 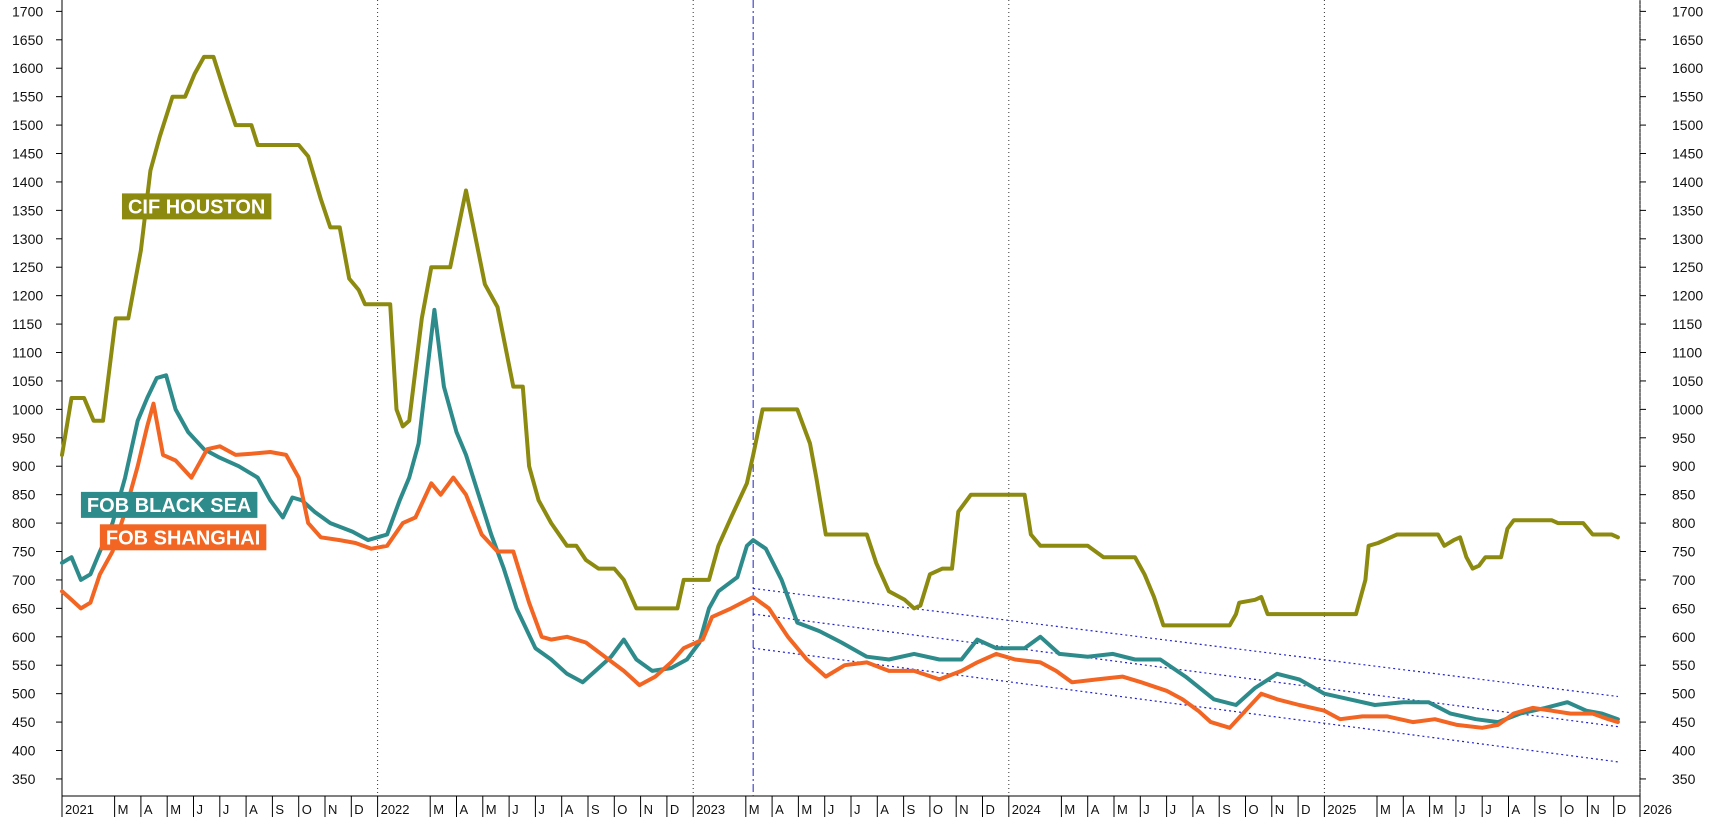 What do you see at coordinates (27, 296) in the screenshot?
I see `y-tick-label-left: 1200` at bounding box center [27, 296].